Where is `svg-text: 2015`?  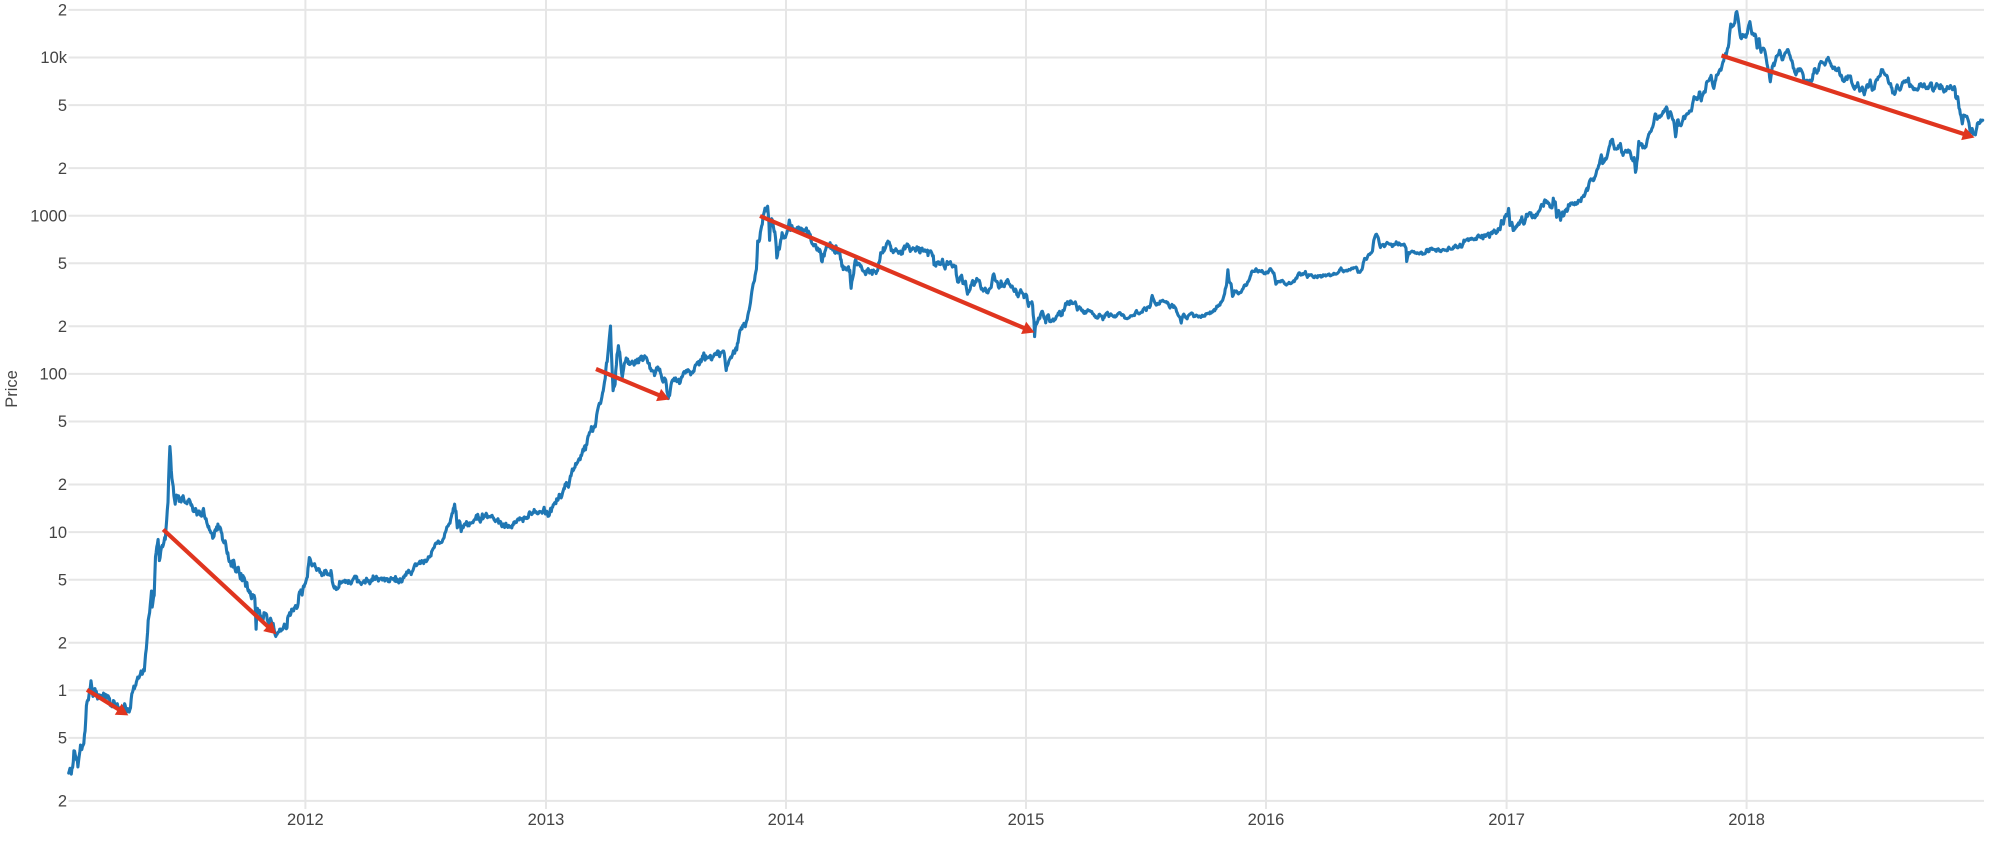
svg-text: 2015 is located at coordinates (1026, 820).